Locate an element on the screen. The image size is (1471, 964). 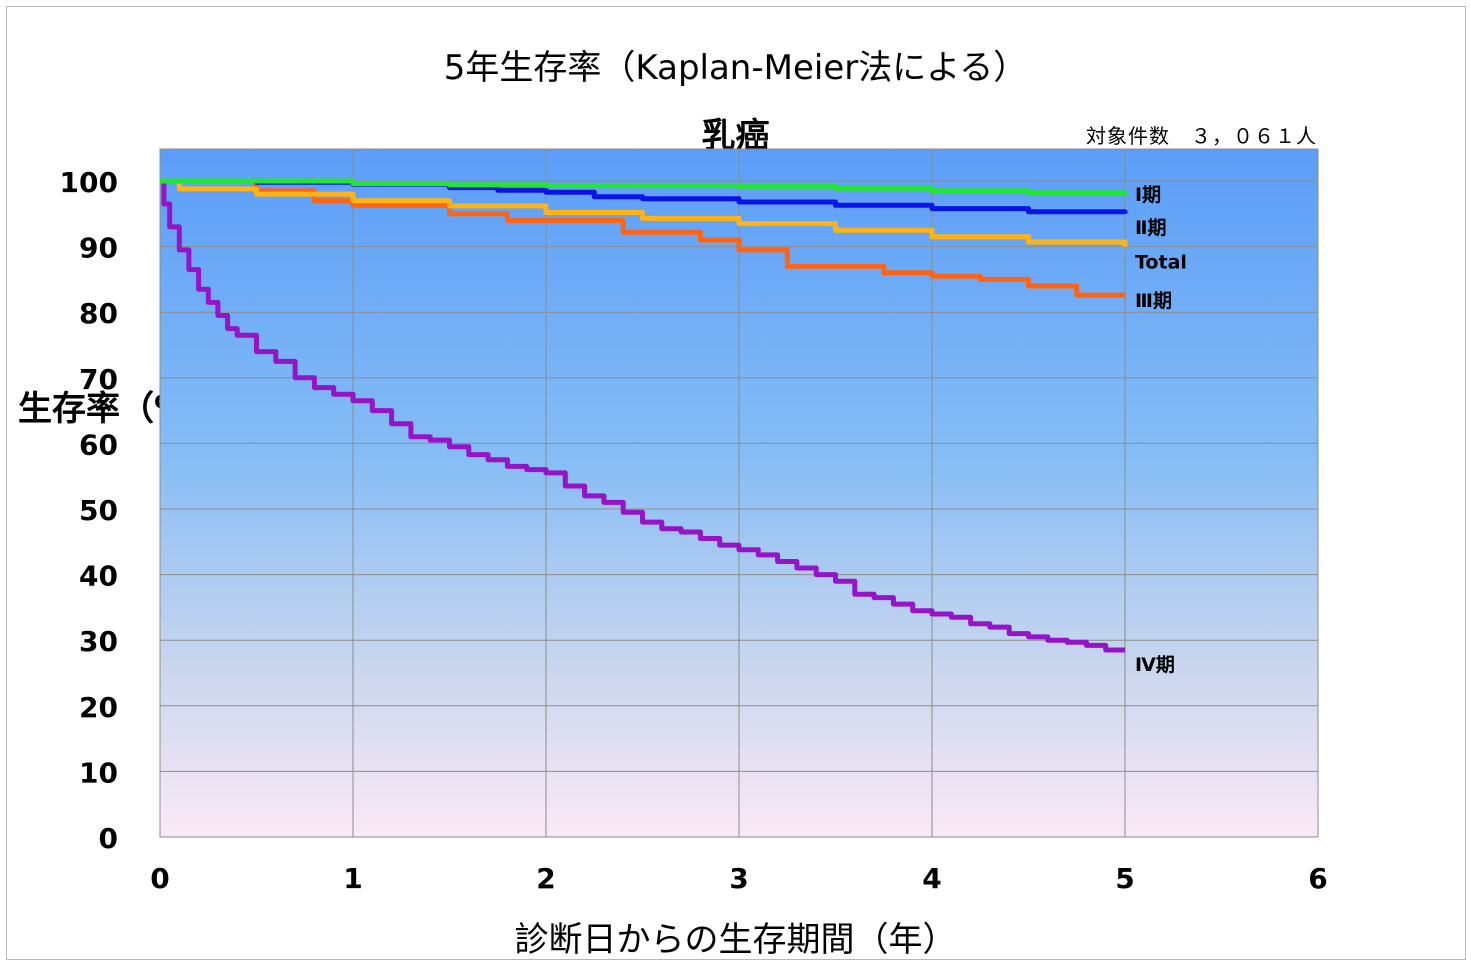
y-tick-label: 70 is located at coordinates (98, 379).